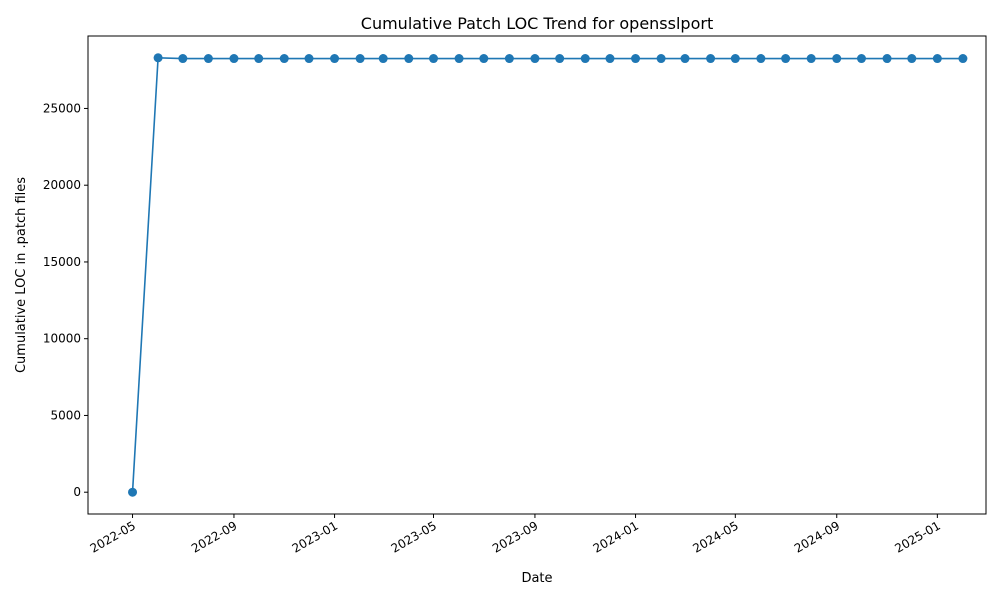 This screenshot has height=600, width=1000. Describe the element at coordinates (21, 275) in the screenshot. I see `y-axis-label: Cumulative LOC in .patch files` at that location.